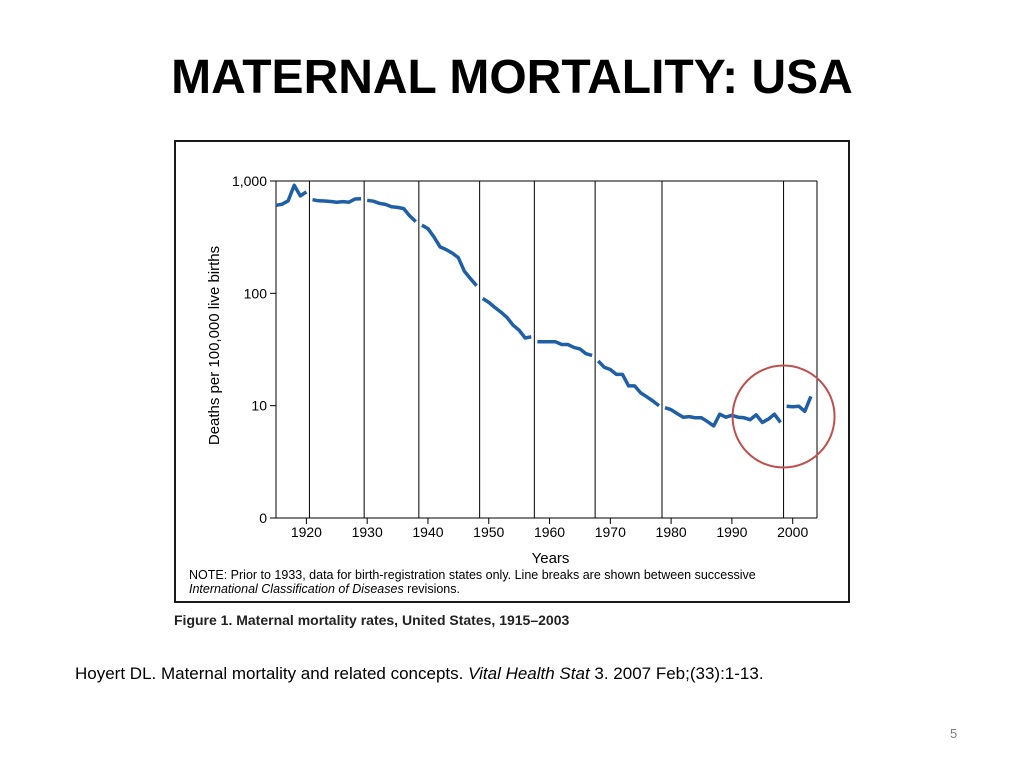  What do you see at coordinates (427, 532) in the screenshot?
I see `x-tick-label: 1940` at bounding box center [427, 532].